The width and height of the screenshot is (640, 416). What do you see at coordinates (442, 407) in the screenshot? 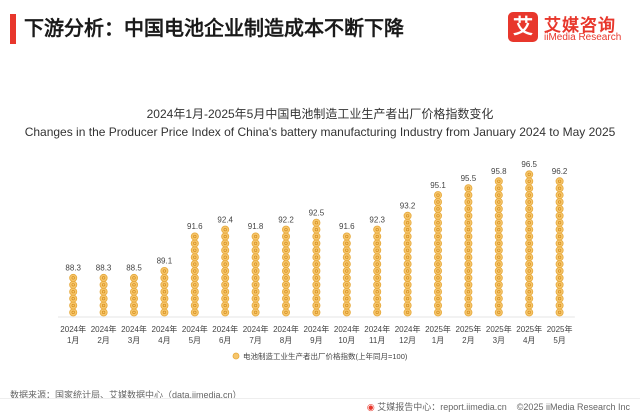
I see `footer-report-center: 艾媒报告中心：report.iimedia.cn` at bounding box center [442, 407].